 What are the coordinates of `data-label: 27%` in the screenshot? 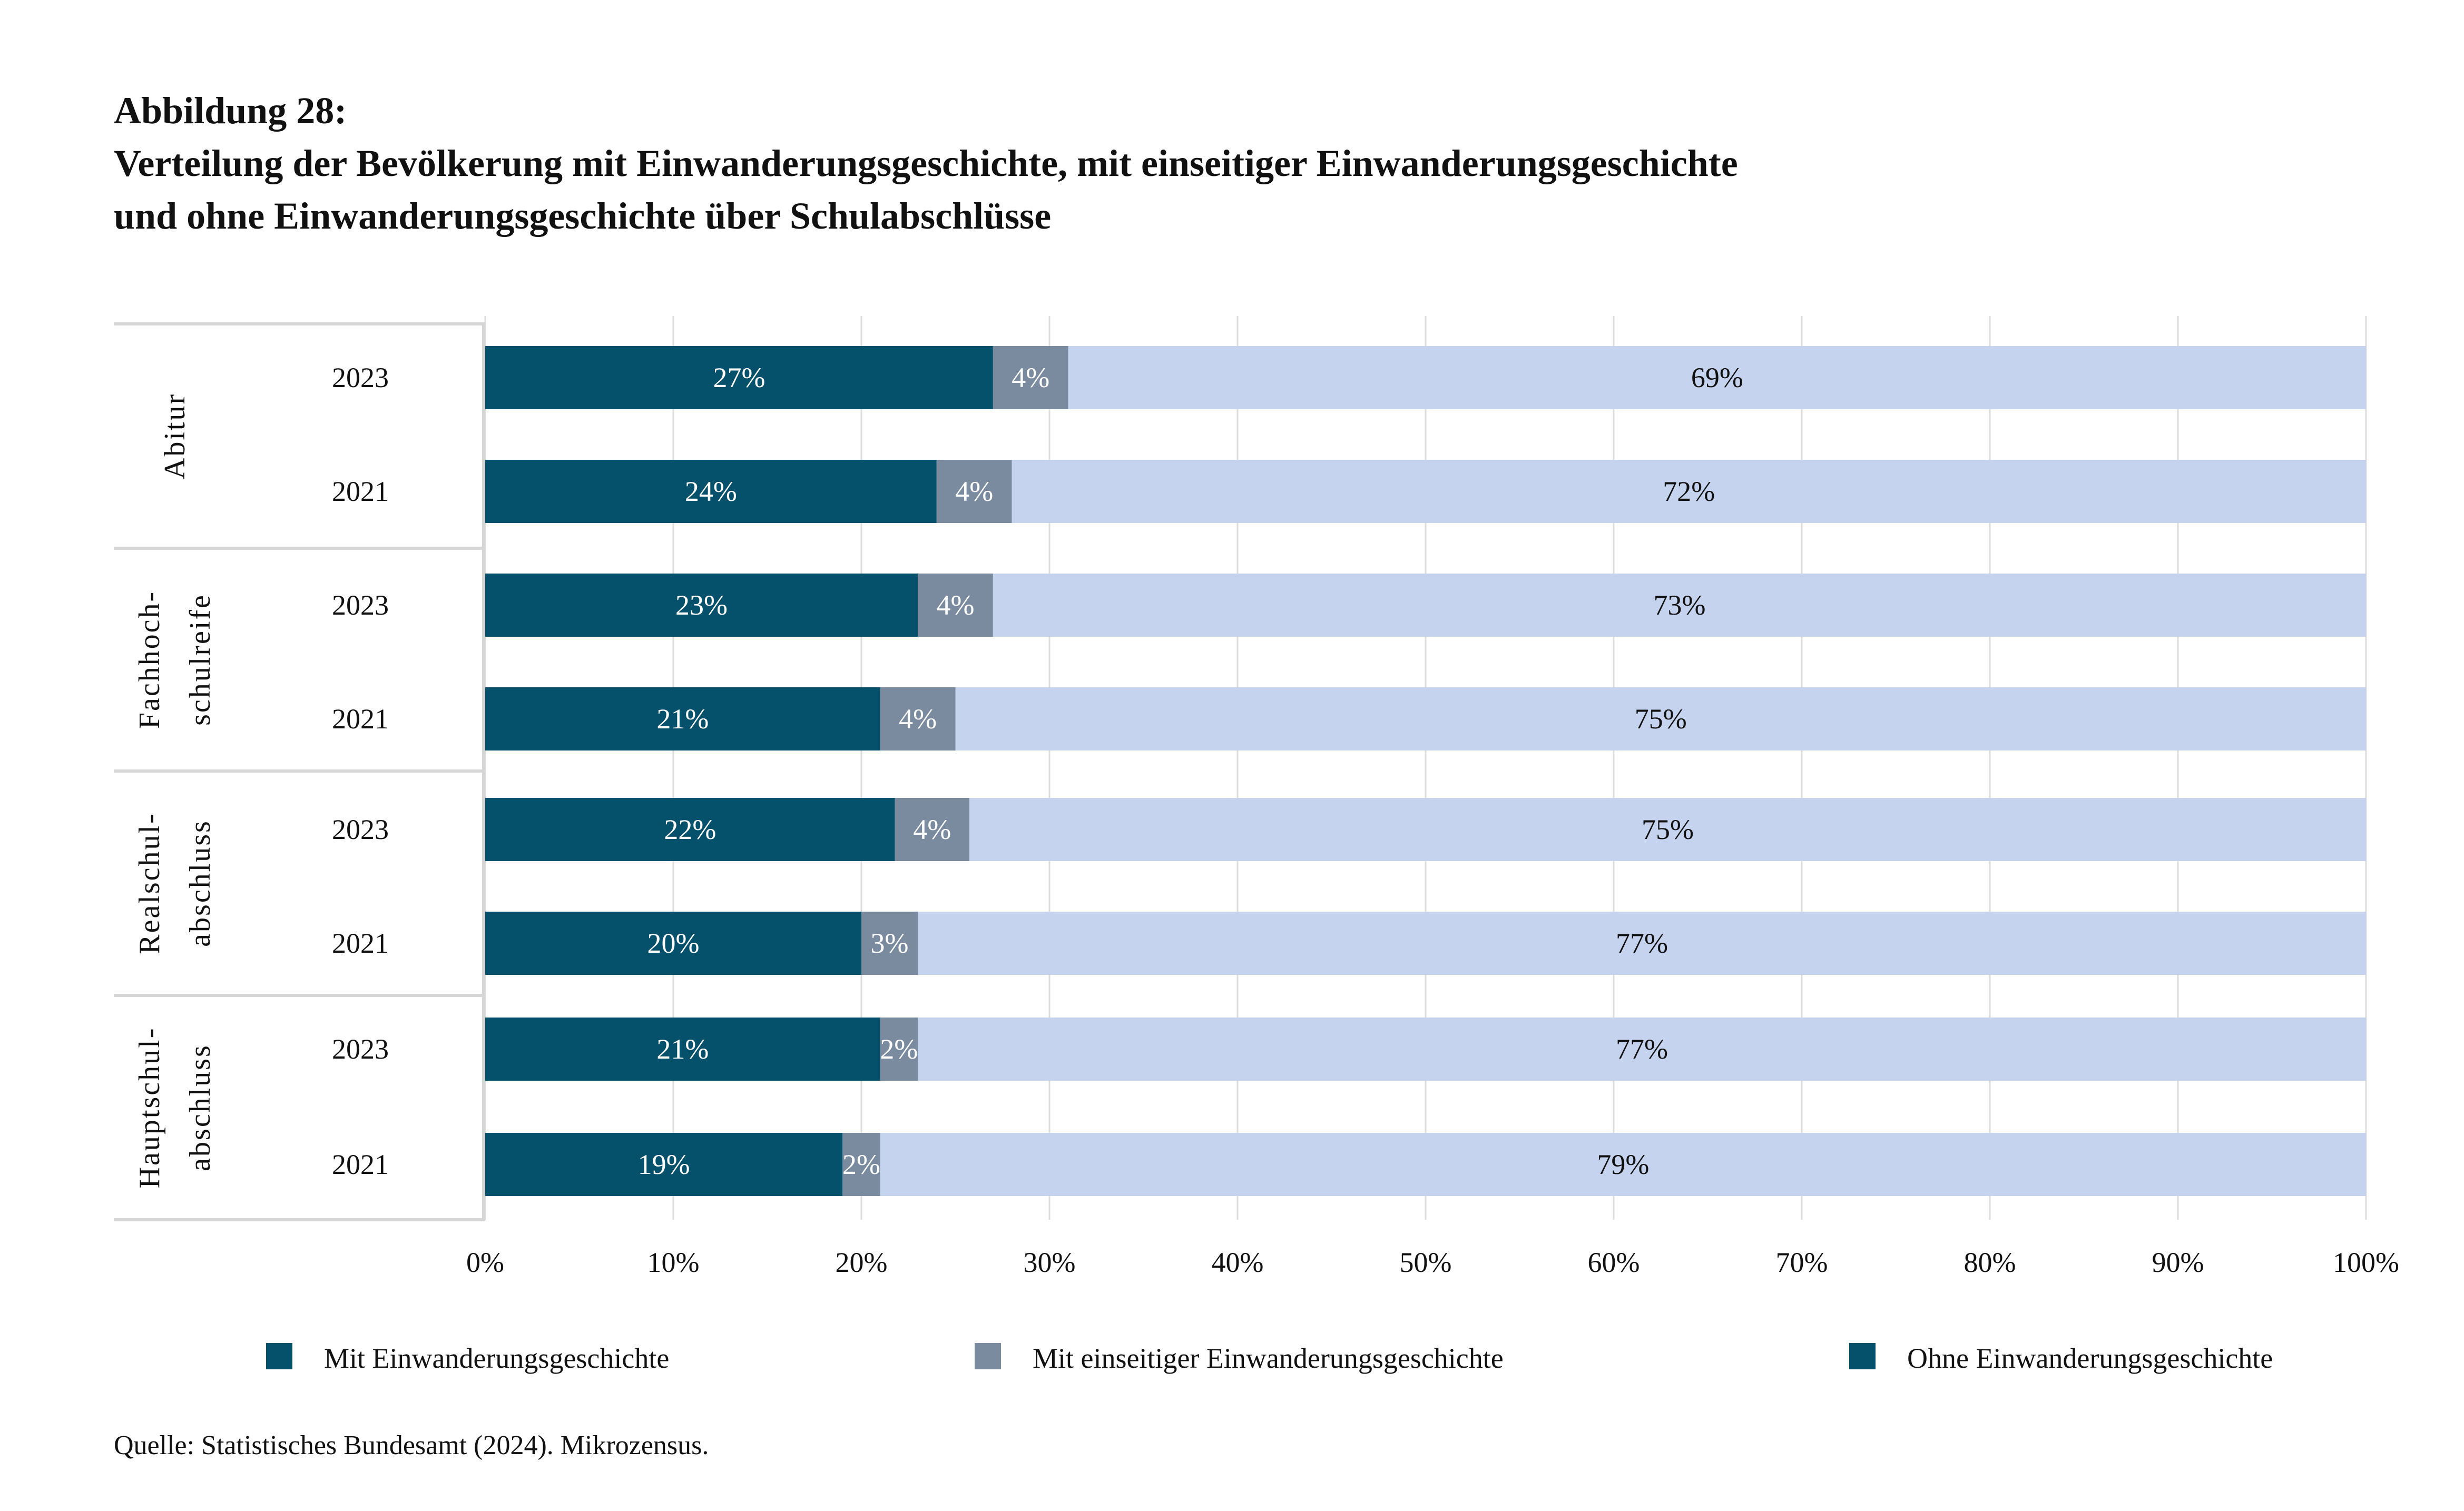 It's located at (739, 377).